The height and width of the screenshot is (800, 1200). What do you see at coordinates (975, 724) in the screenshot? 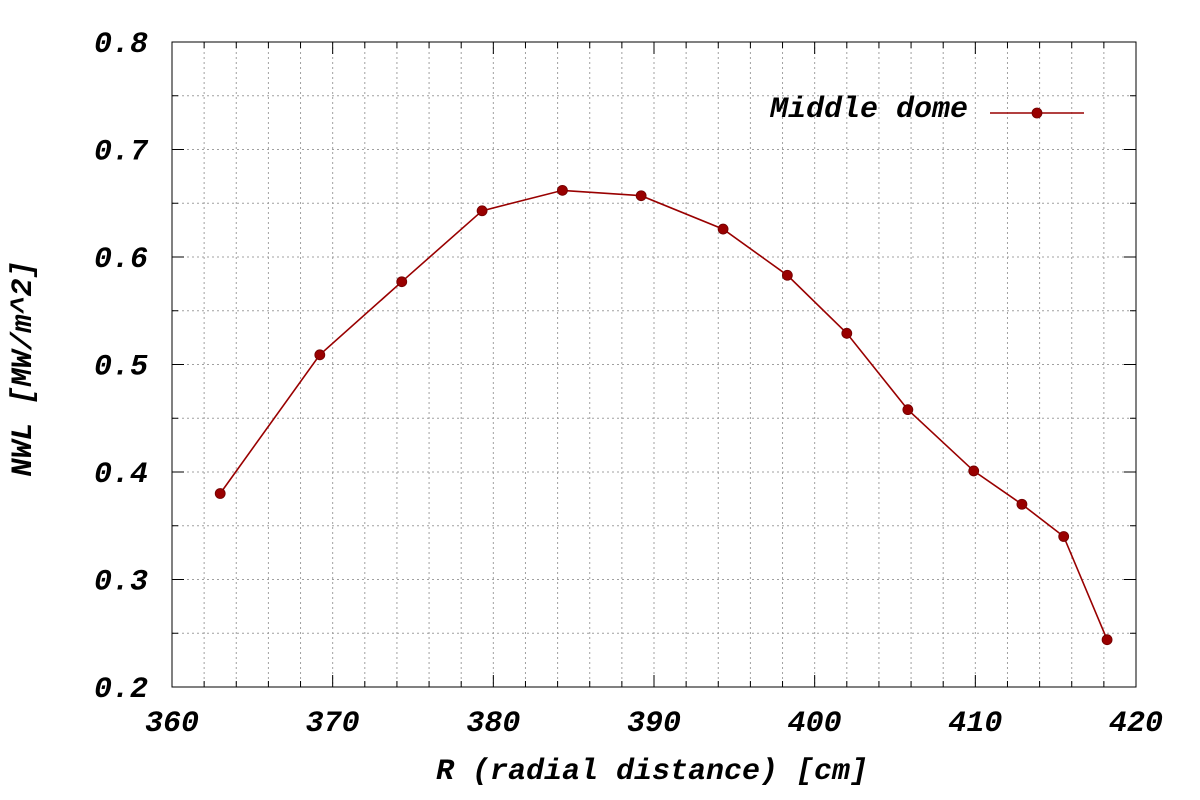
I see `x-tick-label: 410` at bounding box center [975, 724].